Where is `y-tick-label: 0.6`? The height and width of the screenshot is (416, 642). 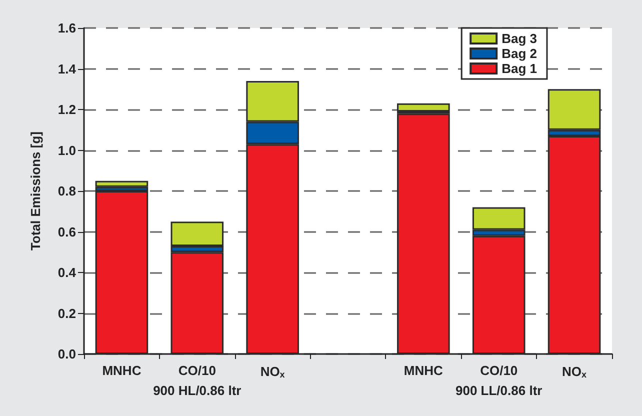
y-tick-label: 0.6 is located at coordinates (67, 232).